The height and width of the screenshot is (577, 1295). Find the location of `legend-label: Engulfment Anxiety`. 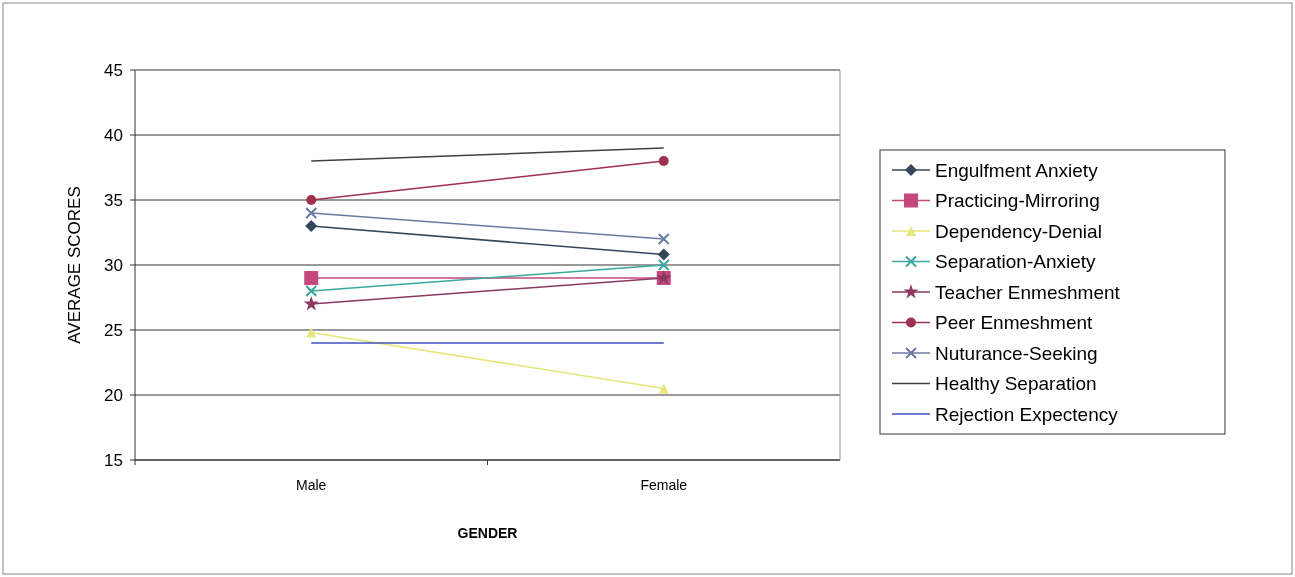

legend-label: Engulfment Anxiety is located at coordinates (1017, 170).